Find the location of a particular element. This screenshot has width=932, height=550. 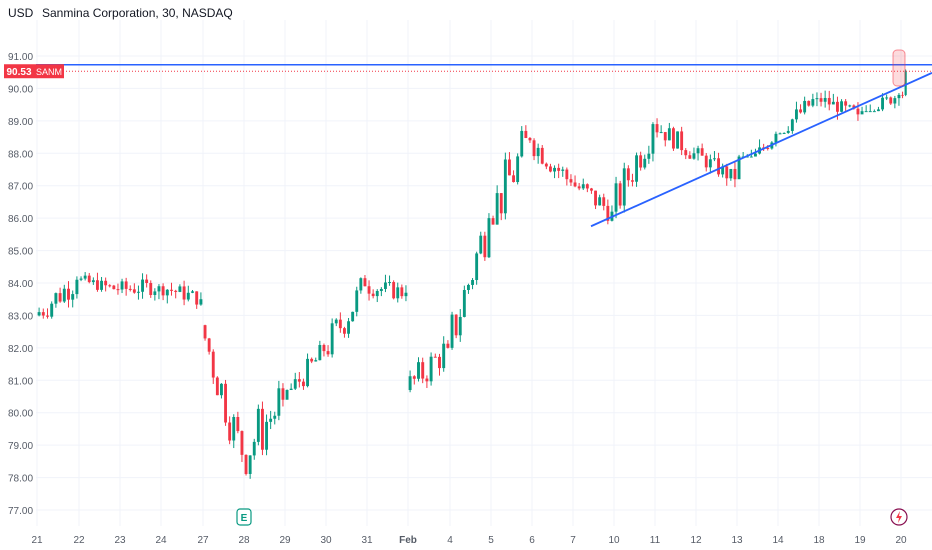

y-tick-label: 91.00 is located at coordinates (20, 57).